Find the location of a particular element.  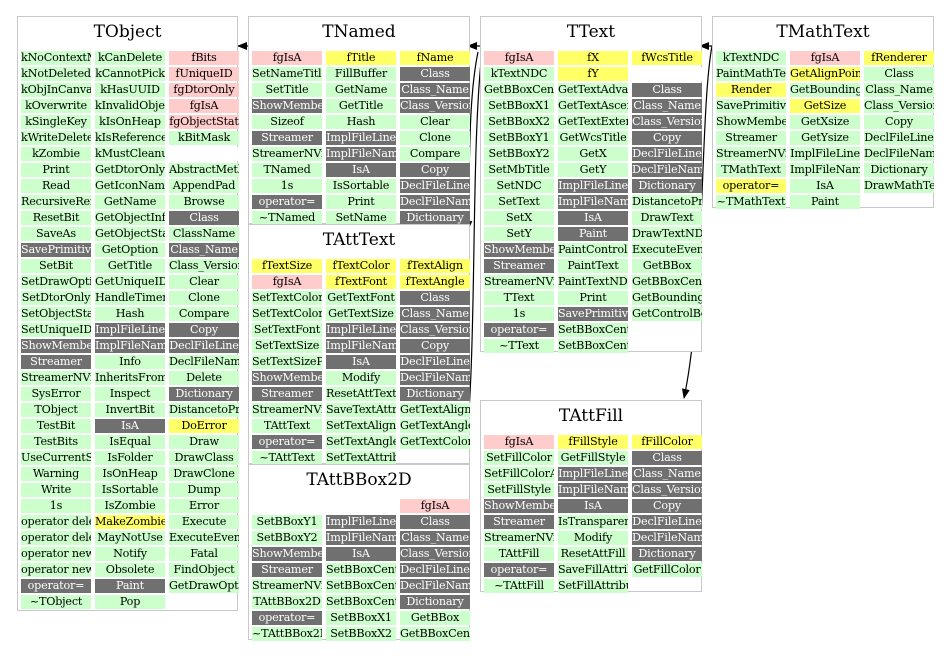

tnamed-member: ShowMembers is located at coordinates (287, 106).